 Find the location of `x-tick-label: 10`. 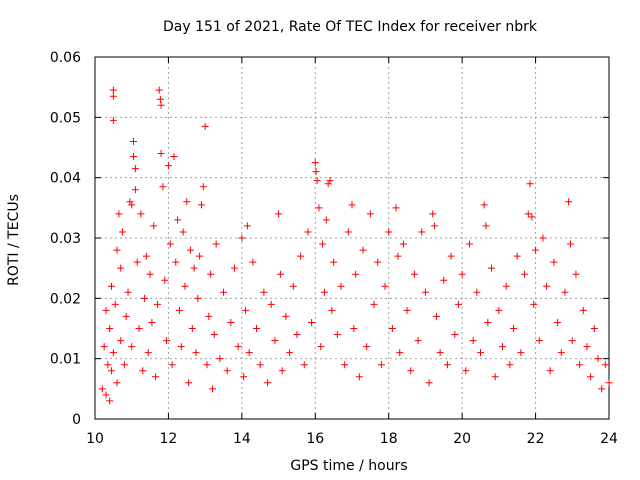

x-tick-label: 10 is located at coordinates (95, 439).